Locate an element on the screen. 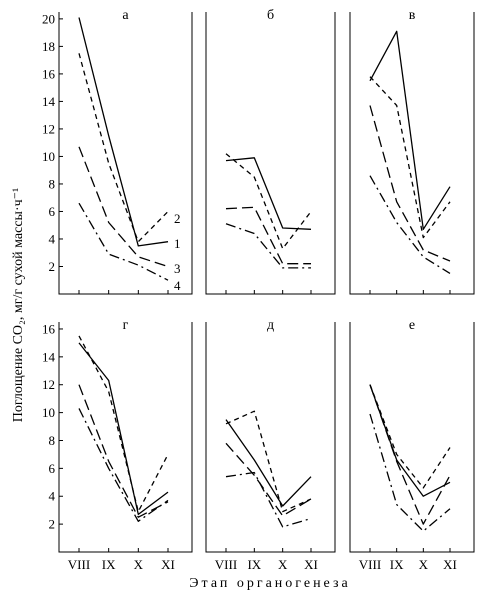  curve-label: 4 is located at coordinates (177, 285).